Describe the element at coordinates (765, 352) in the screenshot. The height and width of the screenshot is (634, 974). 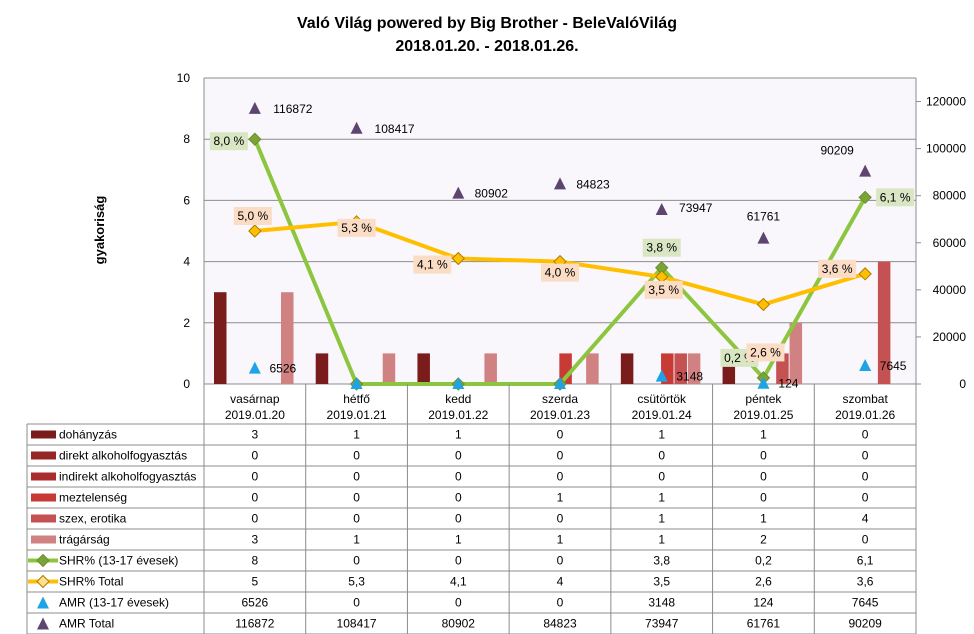
I see `data-label: 2,6 %` at that location.